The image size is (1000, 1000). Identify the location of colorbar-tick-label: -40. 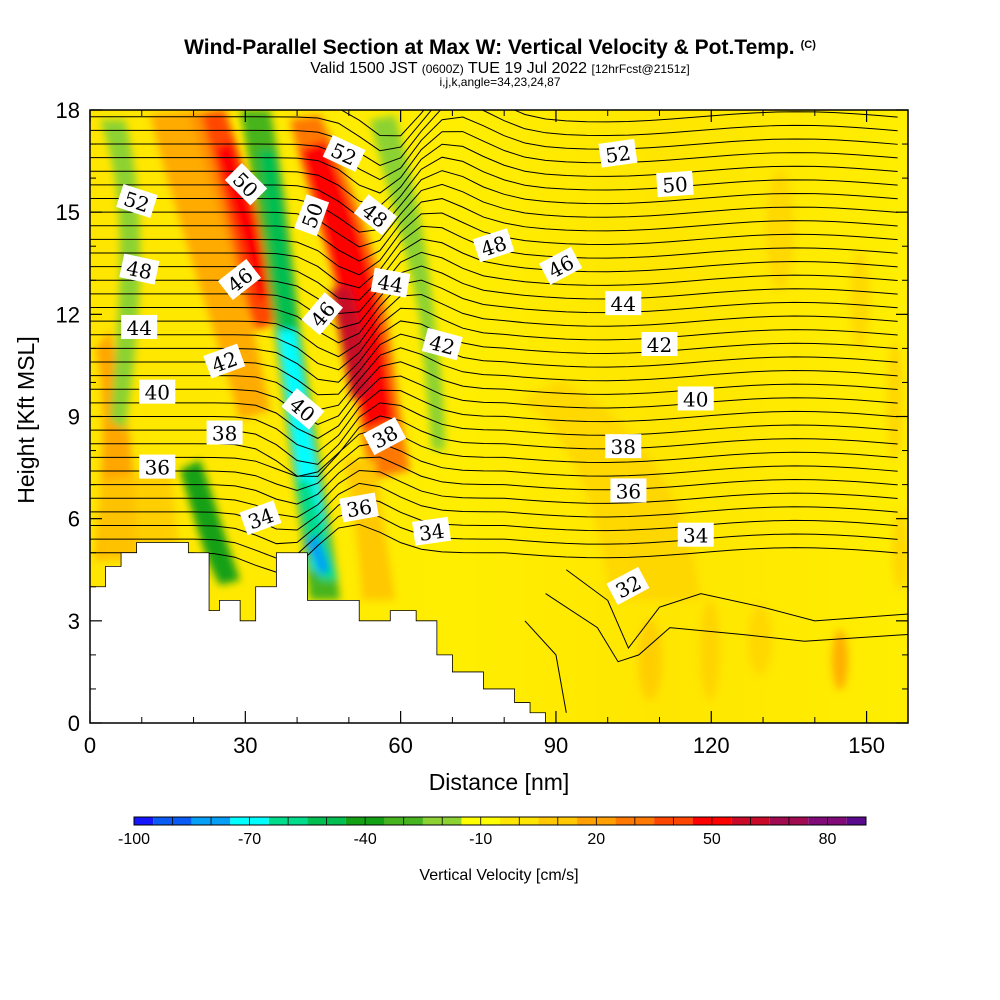
(365, 839).